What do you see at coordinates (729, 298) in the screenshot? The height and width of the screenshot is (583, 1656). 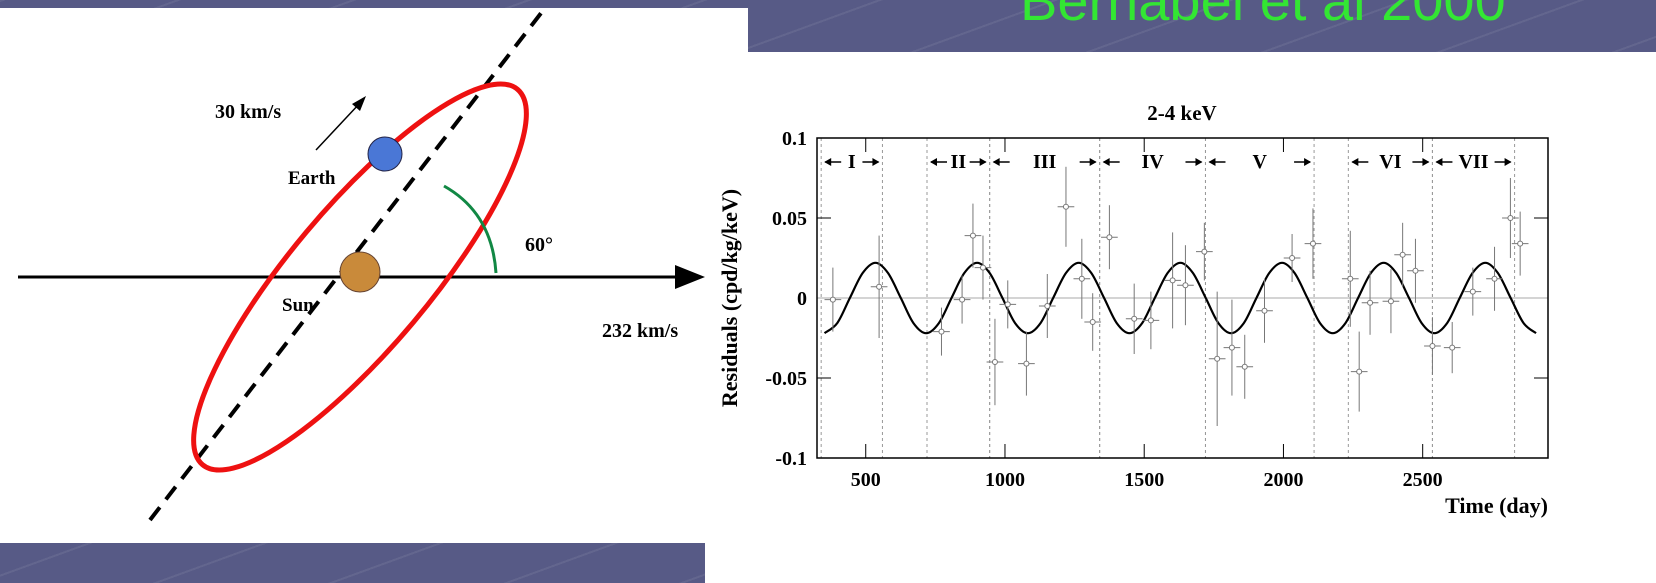 I see `y-axis-label: Residuals (cpd/kg/keV)` at bounding box center [729, 298].